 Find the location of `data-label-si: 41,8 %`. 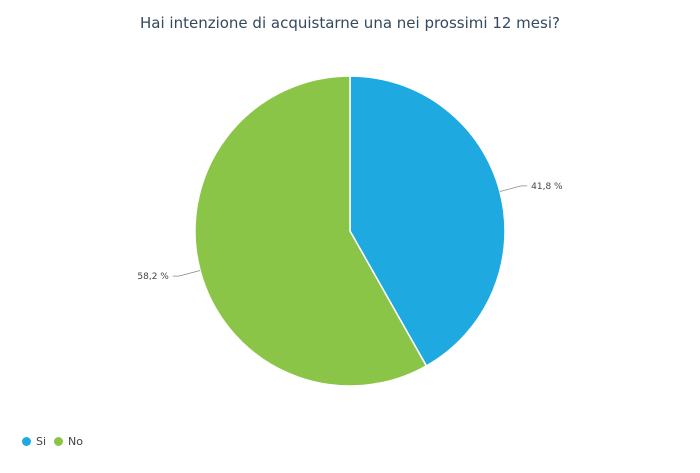

data-label-si: 41,8 % is located at coordinates (547, 187).